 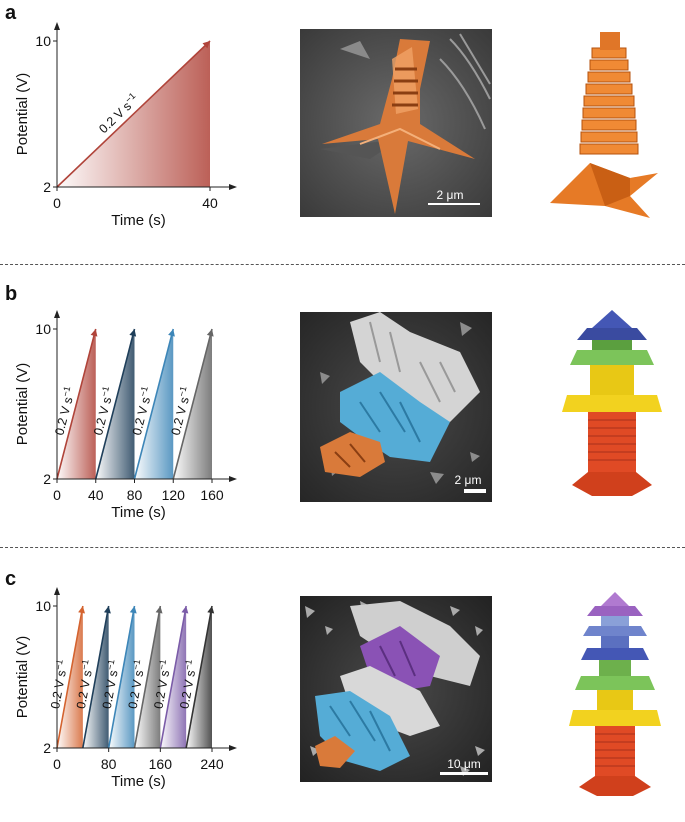 What do you see at coordinates (615, 694) in the screenshot?
I see `crystal-model-c` at bounding box center [615, 694].